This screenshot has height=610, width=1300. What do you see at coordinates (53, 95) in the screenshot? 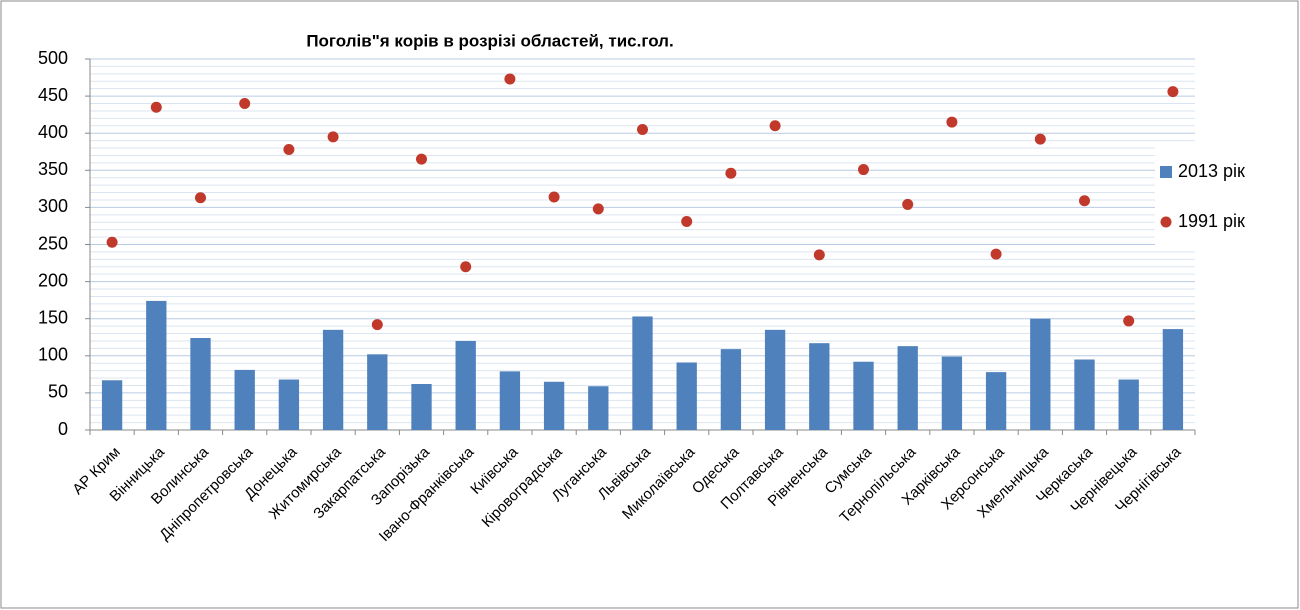
I see `y-tick-label: 450` at bounding box center [53, 95].